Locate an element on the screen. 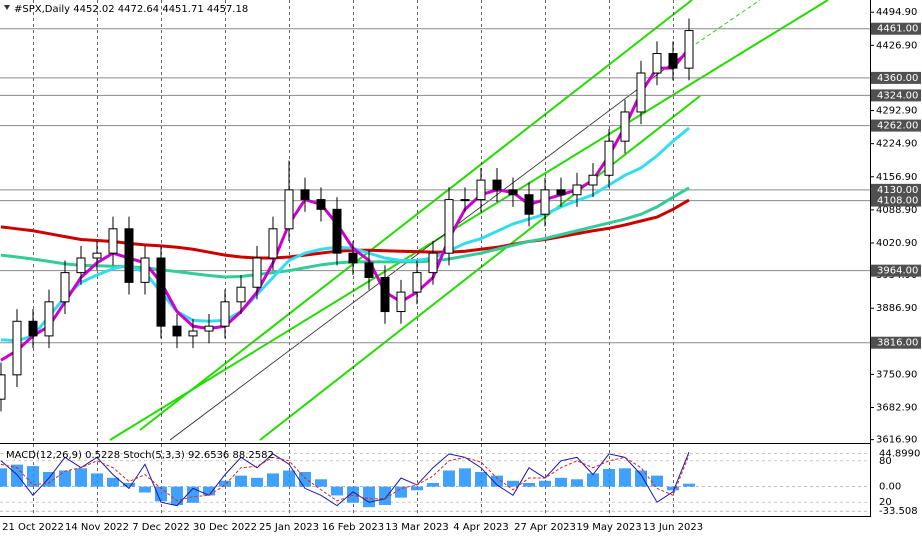 Image resolution: width=922 pixels, height=537 pixels. level-label: 3816.00 is located at coordinates (897, 343).